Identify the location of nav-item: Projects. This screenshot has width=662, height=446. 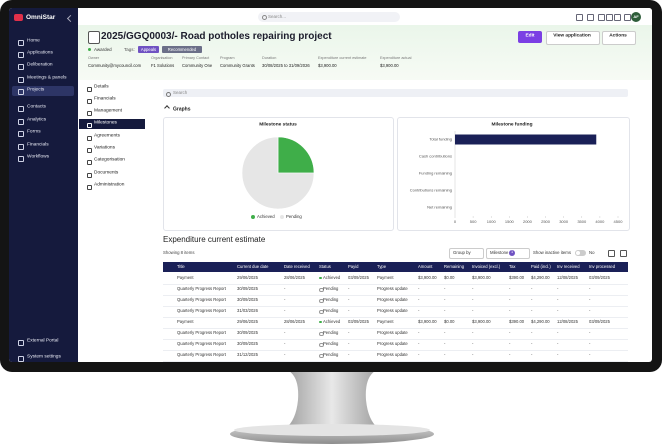
(36, 90).